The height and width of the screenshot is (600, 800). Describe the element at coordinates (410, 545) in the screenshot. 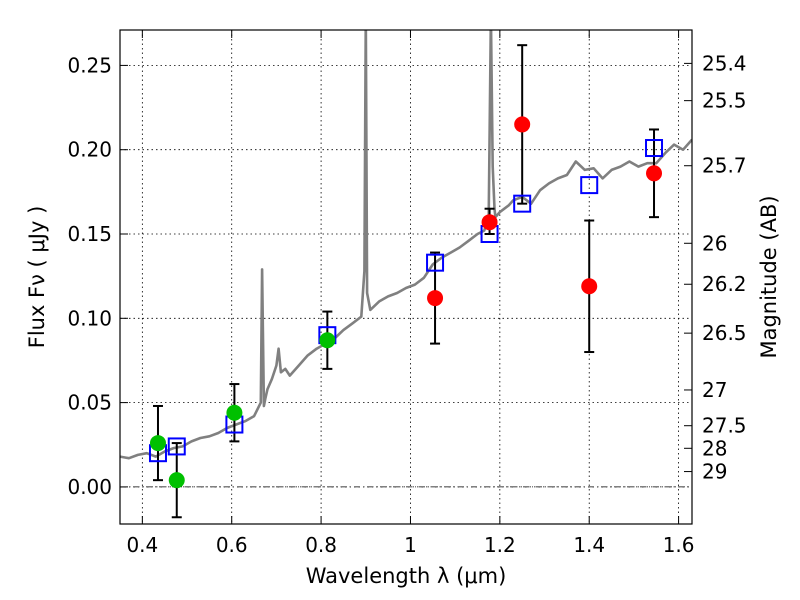

I see `x-tick-label: 1` at that location.